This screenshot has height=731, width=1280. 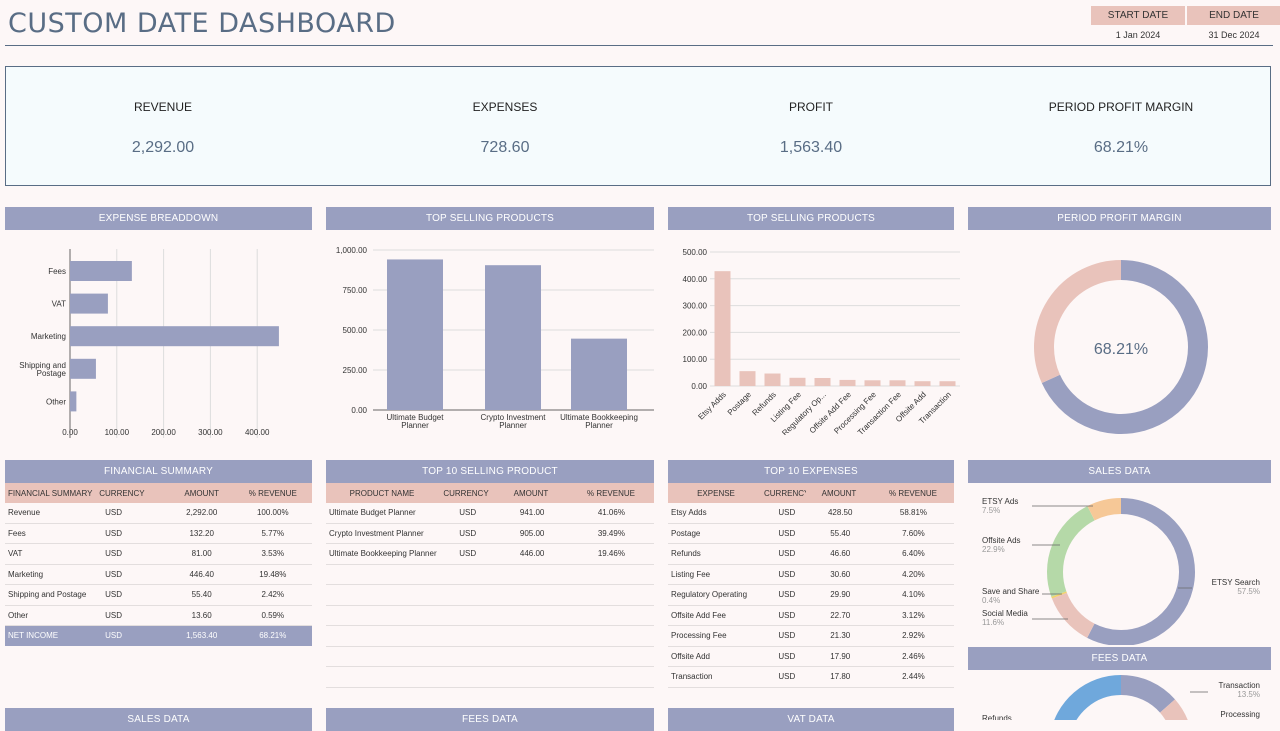 What do you see at coordinates (993, 549) in the screenshot?
I see `slice-pct-label: 22.9%` at bounding box center [993, 549].